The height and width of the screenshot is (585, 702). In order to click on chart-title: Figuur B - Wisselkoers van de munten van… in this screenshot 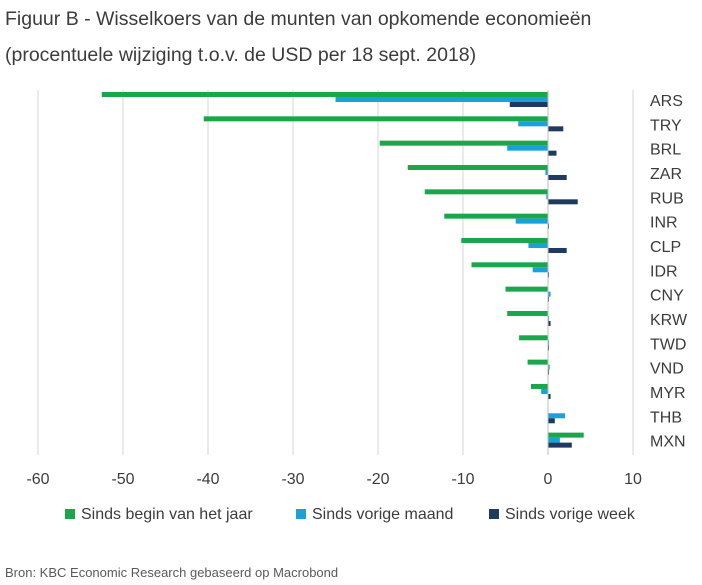, I will do `click(298, 19)`.